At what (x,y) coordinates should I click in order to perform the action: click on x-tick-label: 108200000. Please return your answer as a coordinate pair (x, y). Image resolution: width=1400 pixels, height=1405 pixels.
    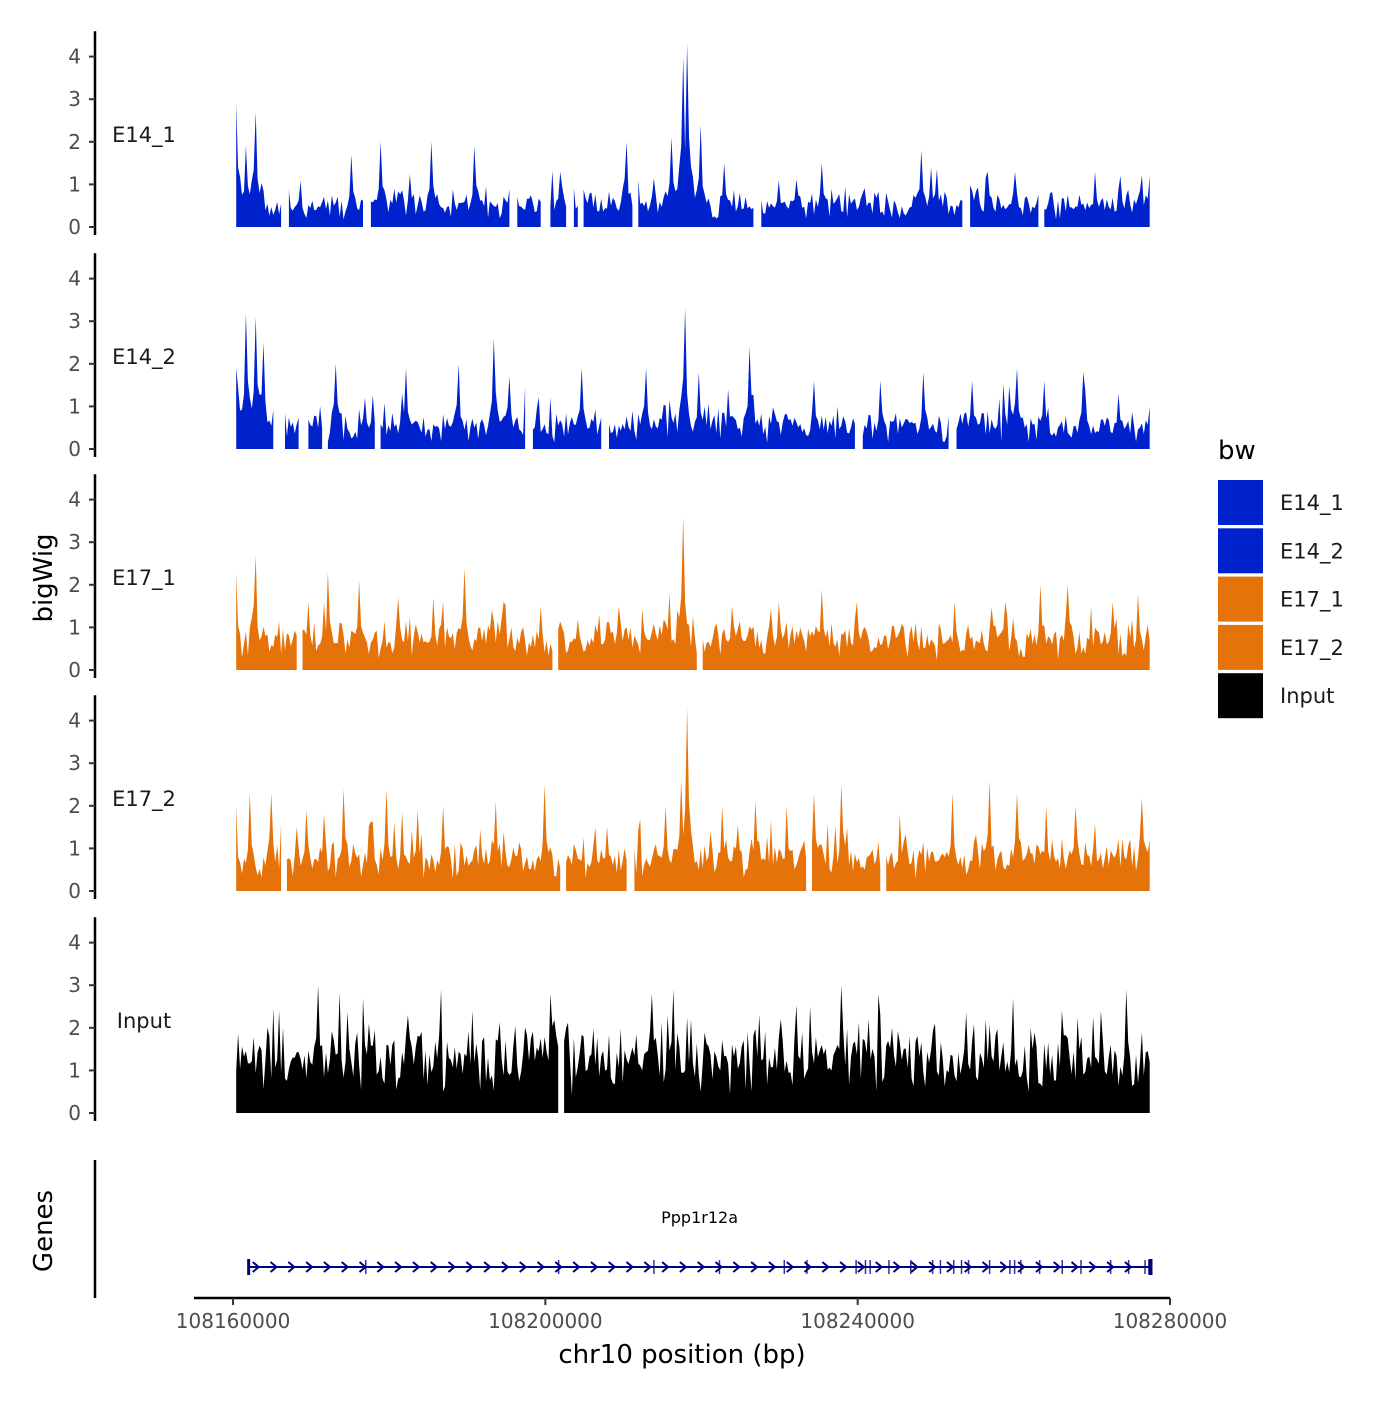
    Looking at the image, I should click on (545, 1321).